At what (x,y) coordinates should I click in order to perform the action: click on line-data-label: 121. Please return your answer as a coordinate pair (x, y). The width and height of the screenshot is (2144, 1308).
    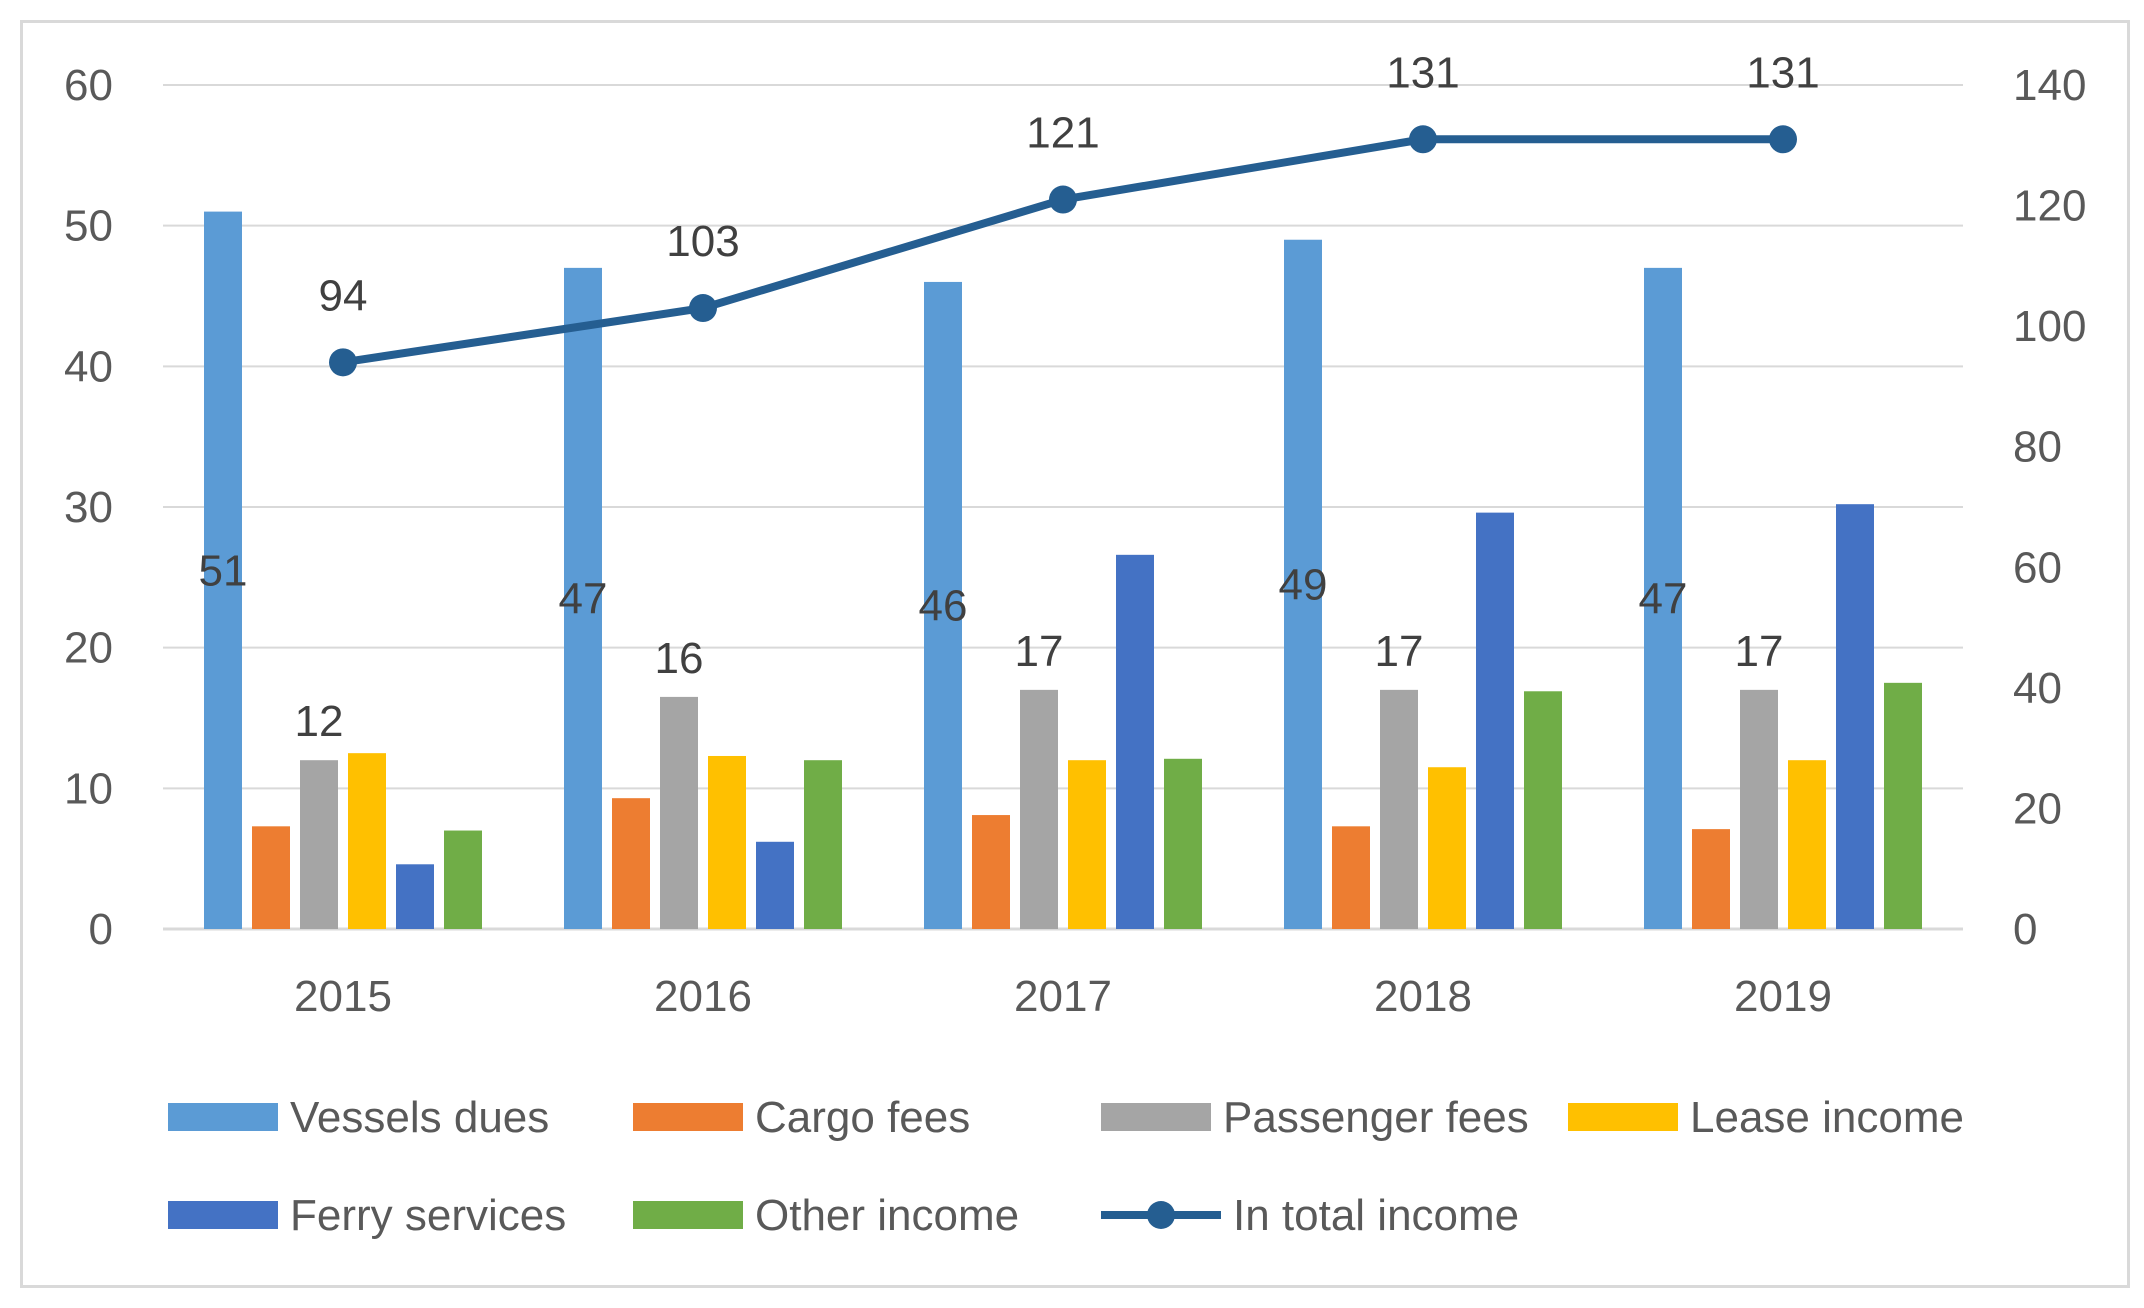
    Looking at the image, I should click on (1062, 133).